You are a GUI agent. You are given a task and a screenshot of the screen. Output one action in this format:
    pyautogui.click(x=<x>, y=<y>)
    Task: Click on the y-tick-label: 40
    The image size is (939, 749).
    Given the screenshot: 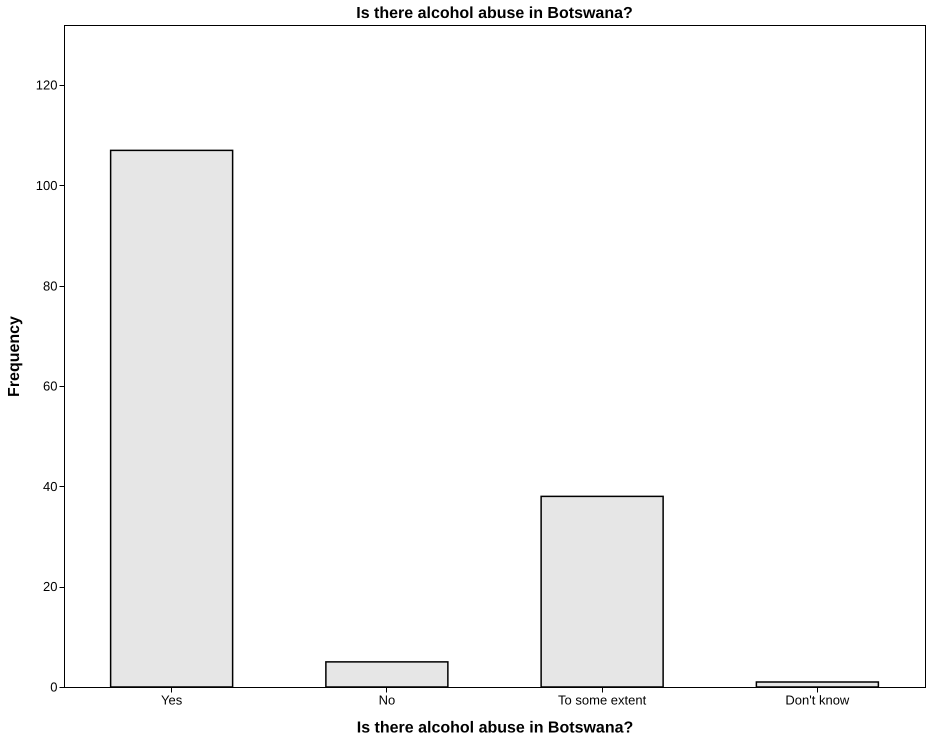 What is the action you would take?
    pyautogui.click(x=50, y=486)
    